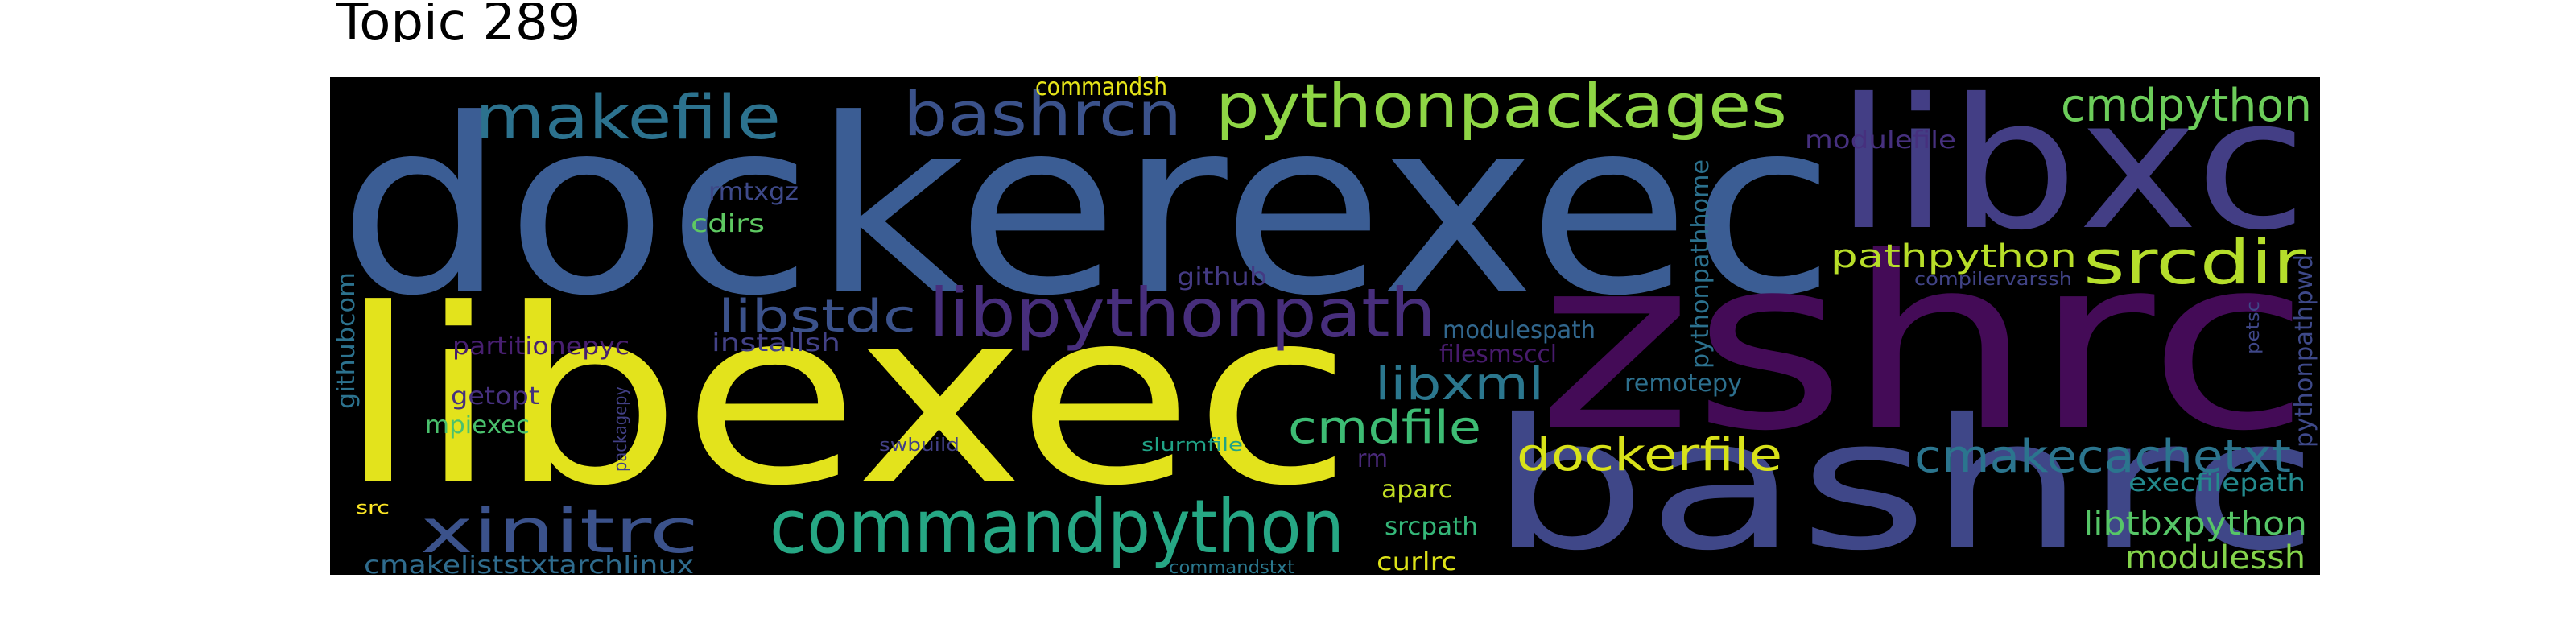 Image resolution: width=2576 pixels, height=644 pixels. I want to click on cloud-word: libxml, so click(1459, 384).